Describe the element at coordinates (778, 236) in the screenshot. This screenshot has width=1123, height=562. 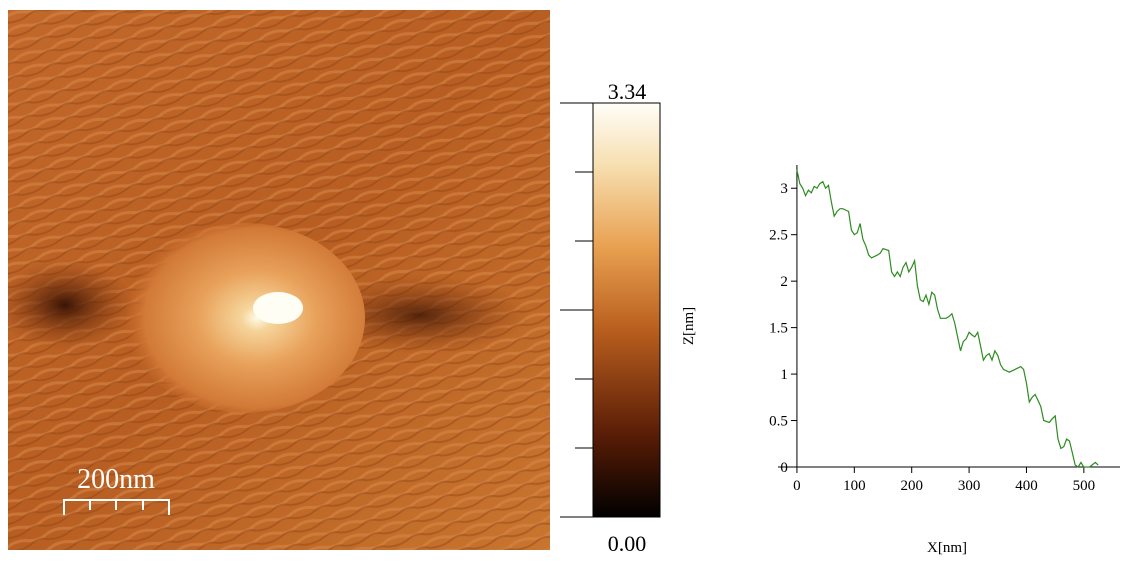
I see `y-tick-label: 2.5` at that location.